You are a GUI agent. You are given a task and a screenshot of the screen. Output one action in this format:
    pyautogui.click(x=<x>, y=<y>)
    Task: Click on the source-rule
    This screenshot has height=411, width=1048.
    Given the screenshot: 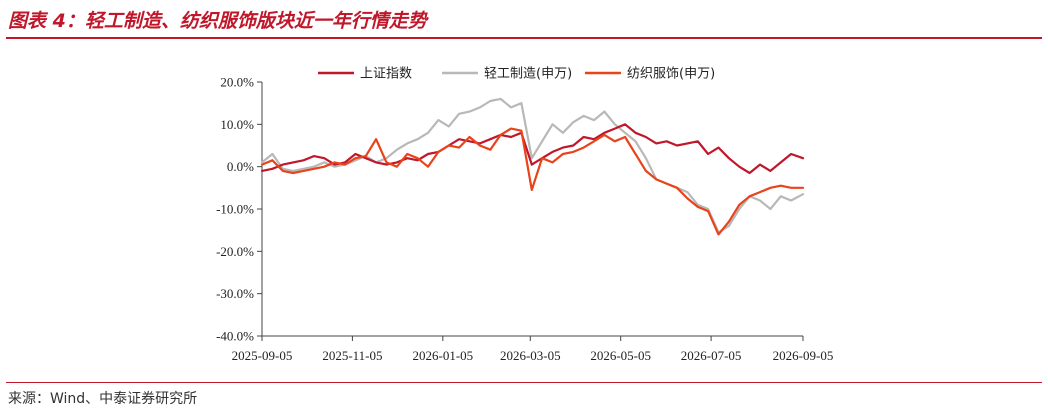 What is the action you would take?
    pyautogui.click(x=524, y=382)
    